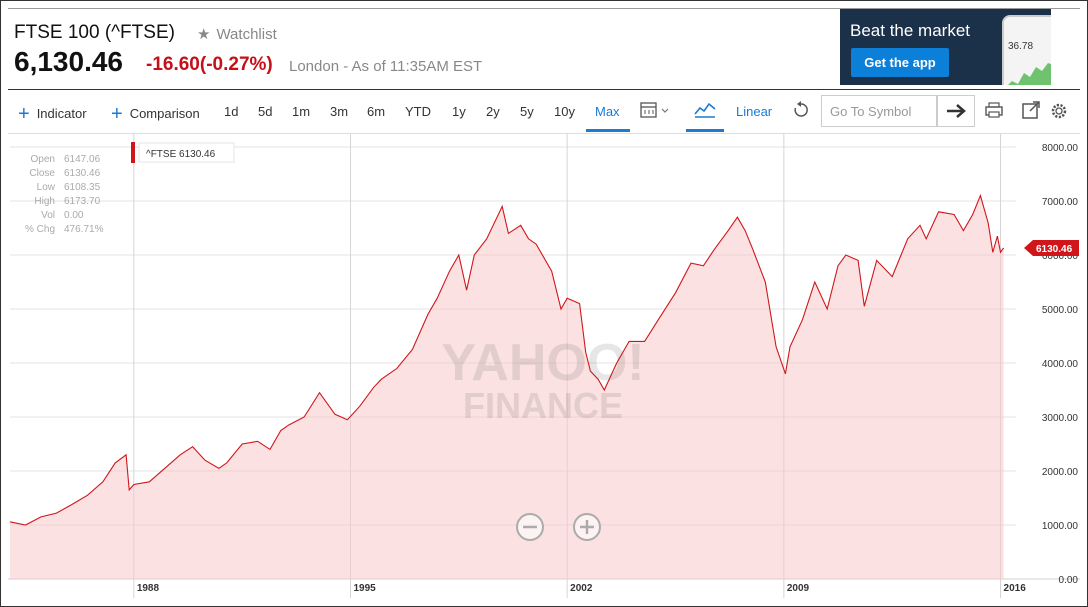  Describe the element at coordinates (339, 111) in the screenshot. I see `range-3m: 3m` at that location.